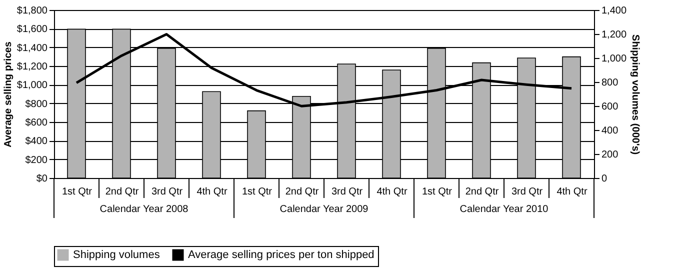  Describe the element at coordinates (605, 179) in the screenshot. I see `y2-tick-label: 0` at that location.